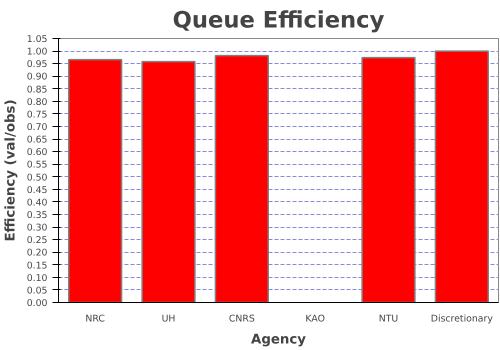 The image size is (500, 350). I want to click on y-tick-label: 0.00, so click(37, 303).